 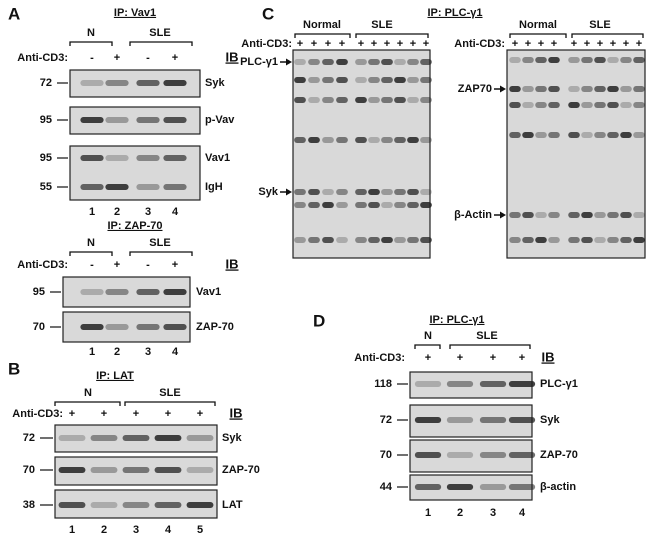 I want to click on lane-number: 4, so click(x=175, y=212).